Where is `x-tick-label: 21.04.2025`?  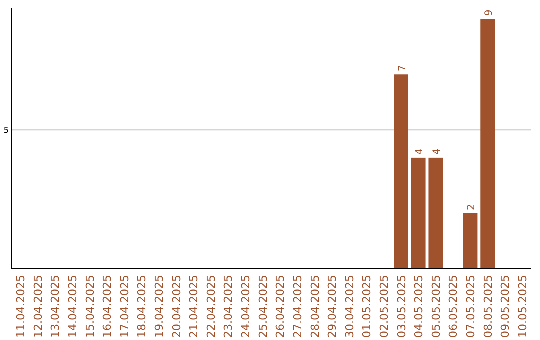 x-tick-label: 21.04.2025 is located at coordinates (194, 306).